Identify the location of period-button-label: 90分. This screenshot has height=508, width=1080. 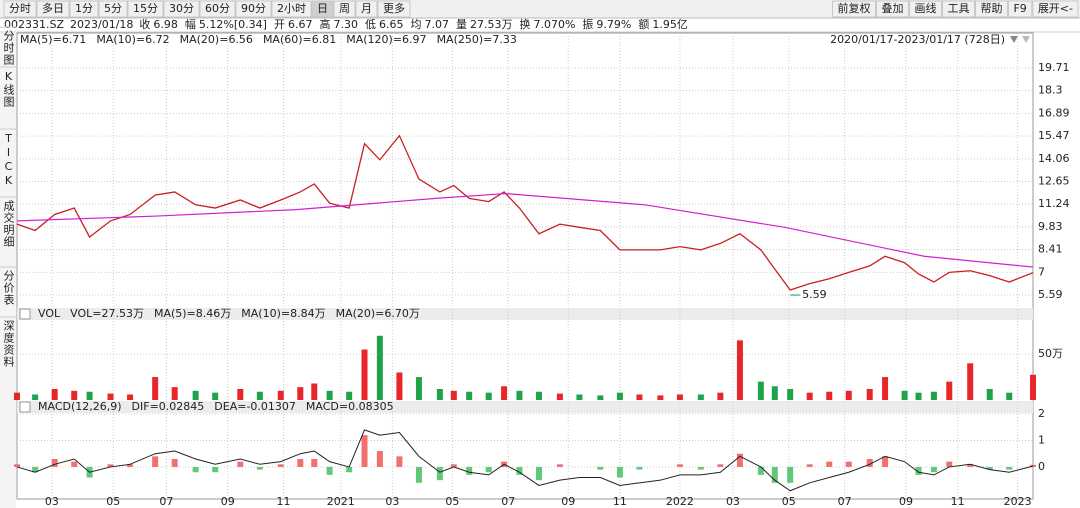
(253, 8).